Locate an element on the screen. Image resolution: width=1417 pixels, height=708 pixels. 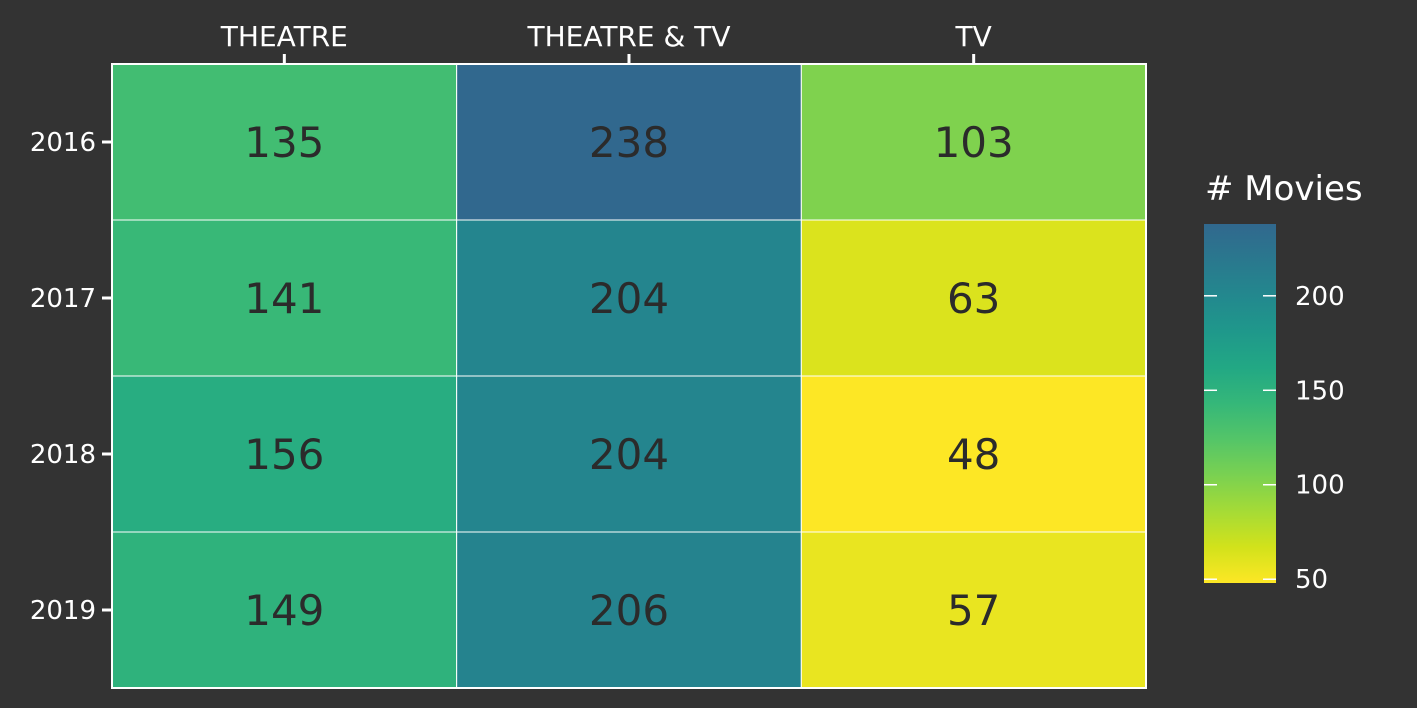
cell-value-label: 57 is located at coordinates (973, 610).